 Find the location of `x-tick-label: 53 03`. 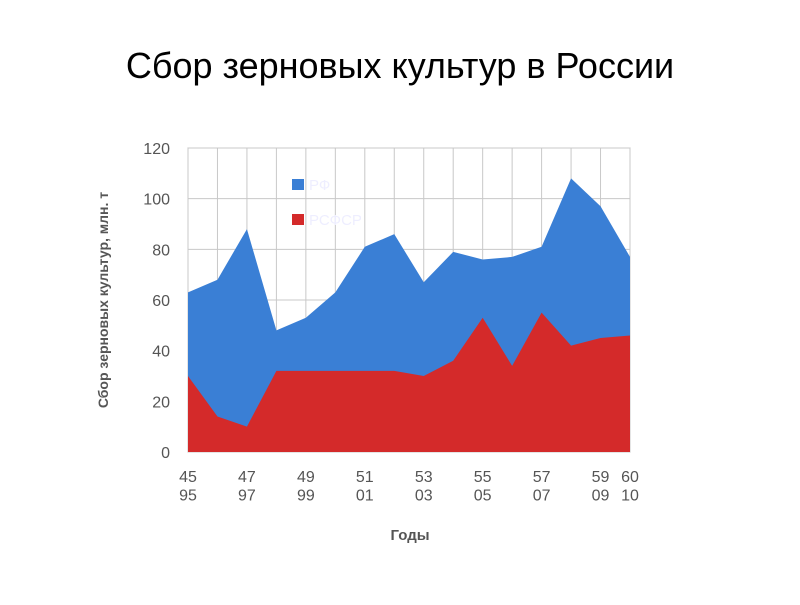

x-tick-label: 53 03 is located at coordinates (424, 486).